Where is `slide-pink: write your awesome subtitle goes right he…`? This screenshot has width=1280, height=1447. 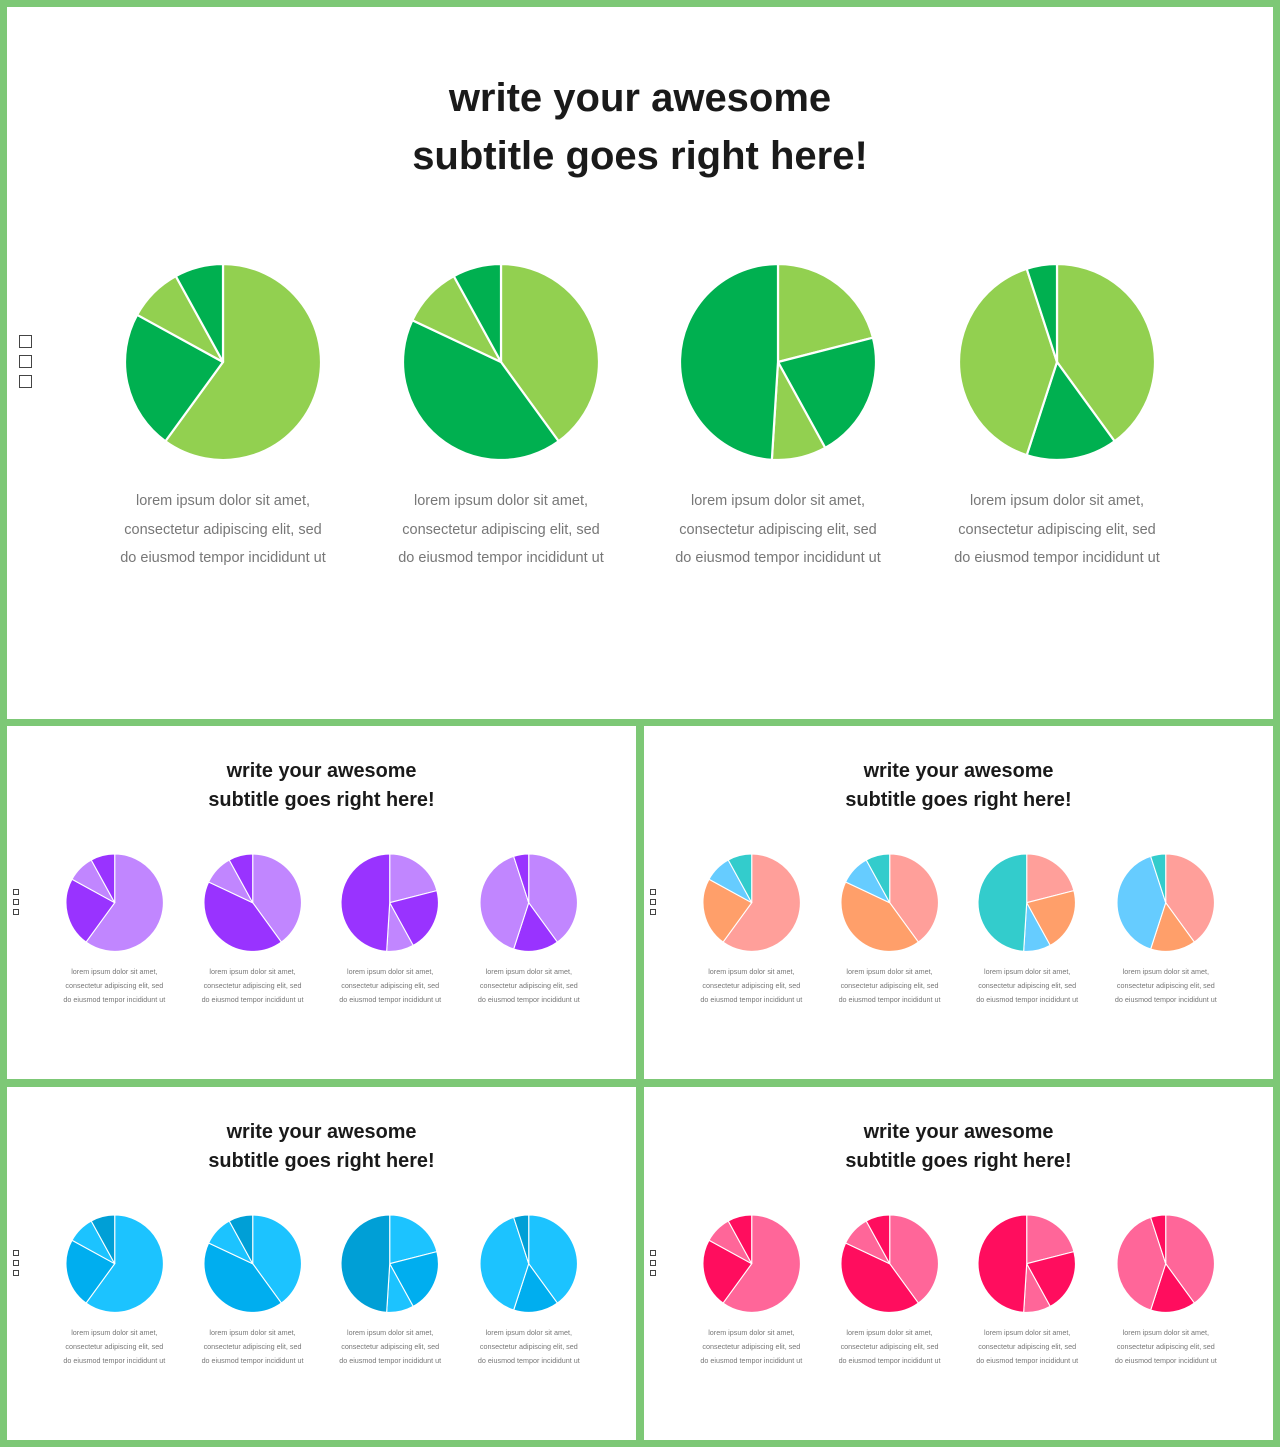 slide-pink: write your awesome subtitle goes right he… is located at coordinates (958, 1263).